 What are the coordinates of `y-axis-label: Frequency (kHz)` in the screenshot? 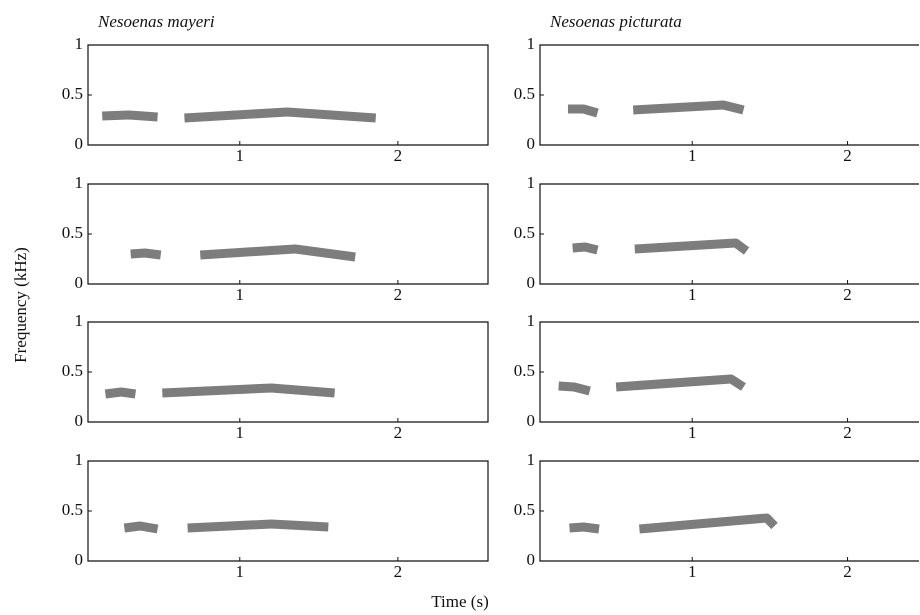 It's located at (20, 305).